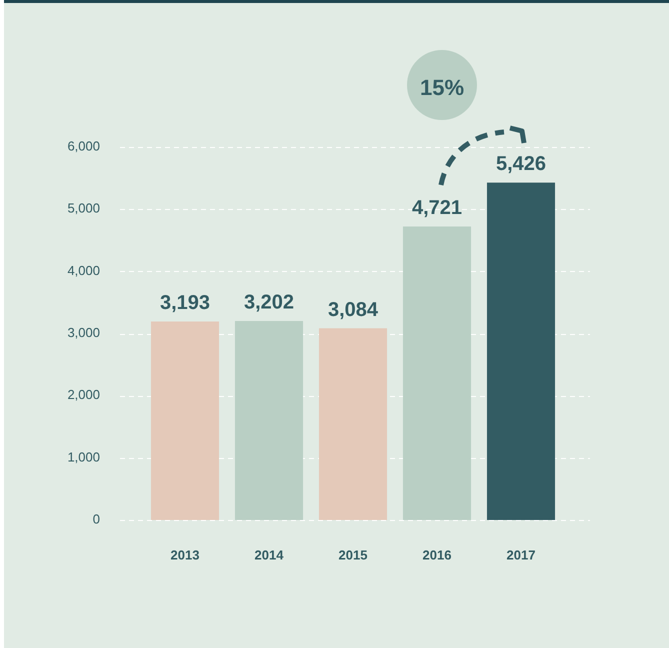 The image size is (669, 648). What do you see at coordinates (96, 519) in the screenshot?
I see `y-tick-label: 0` at bounding box center [96, 519].